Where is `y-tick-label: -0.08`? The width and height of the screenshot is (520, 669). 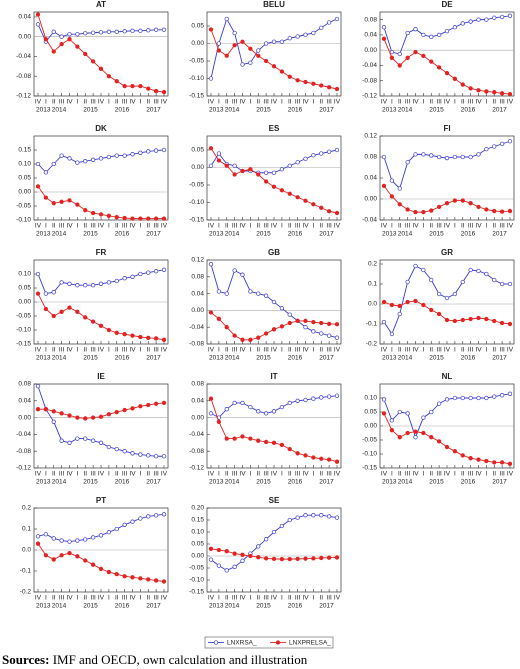 y-tick-label: -0.08 is located at coordinates (369, 80).